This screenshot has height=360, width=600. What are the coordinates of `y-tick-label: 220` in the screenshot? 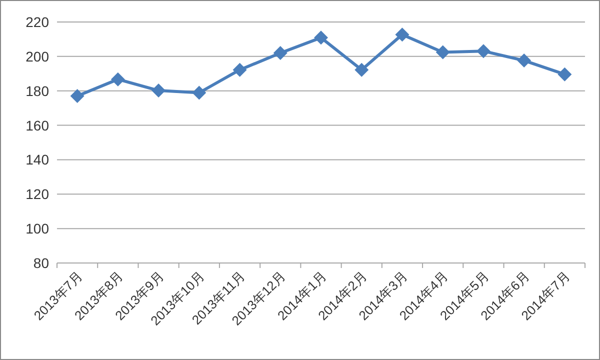 It's located at (38, 22).